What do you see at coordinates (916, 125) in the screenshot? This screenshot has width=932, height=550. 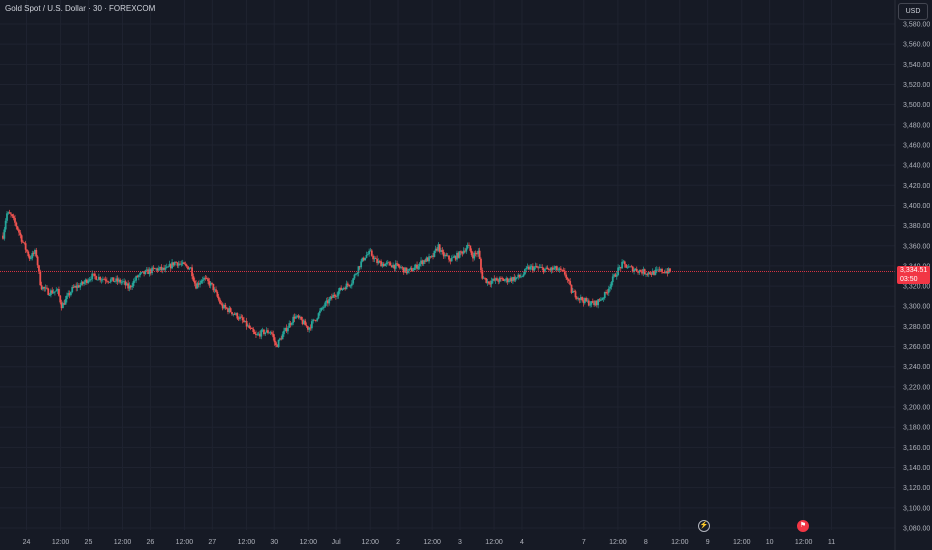 I see `y-tick-label: 3,480.00` at bounding box center [916, 125].